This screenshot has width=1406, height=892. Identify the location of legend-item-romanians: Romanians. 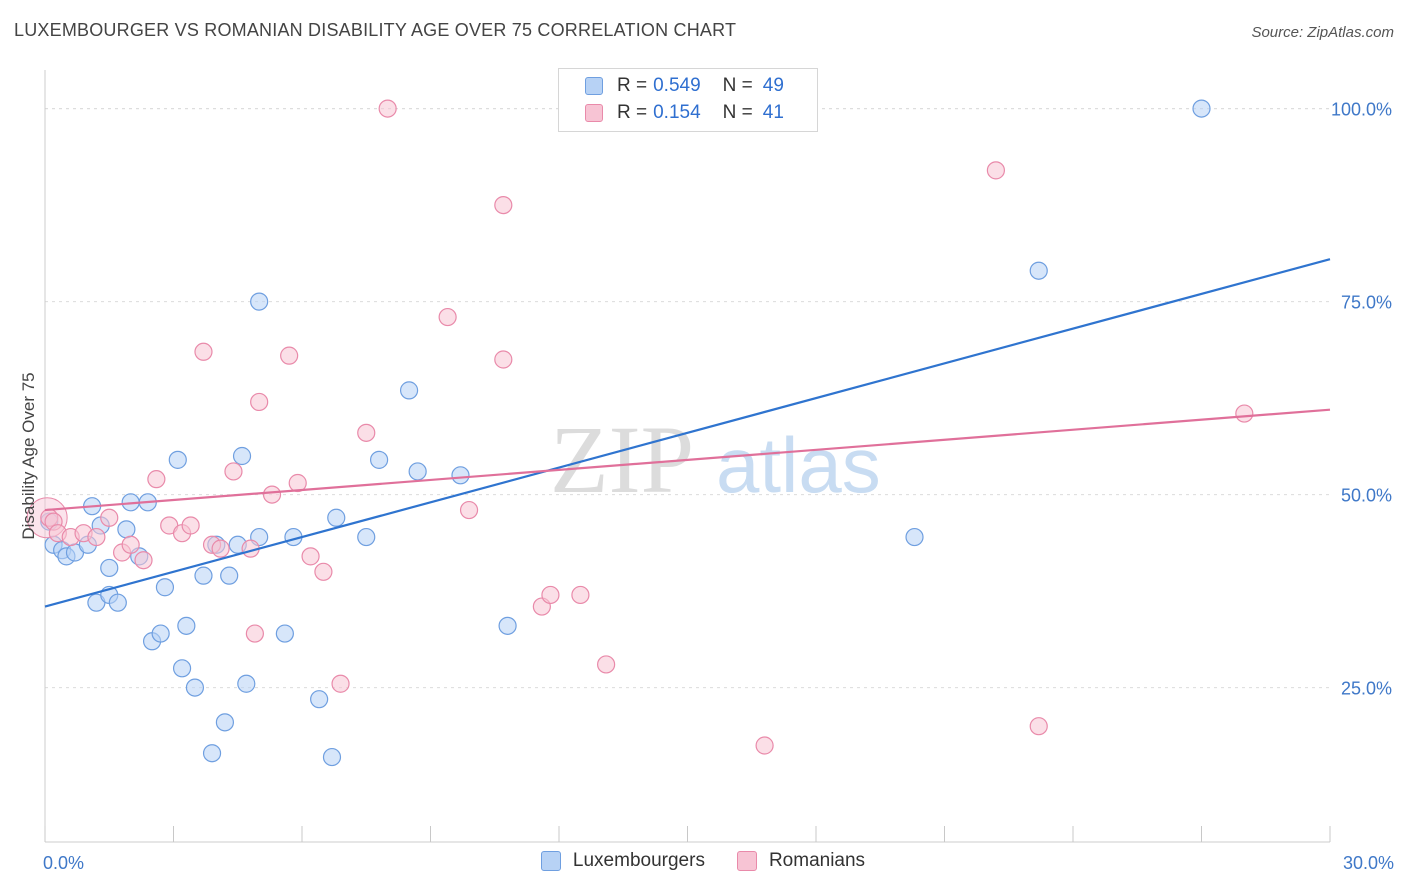
(801, 861).